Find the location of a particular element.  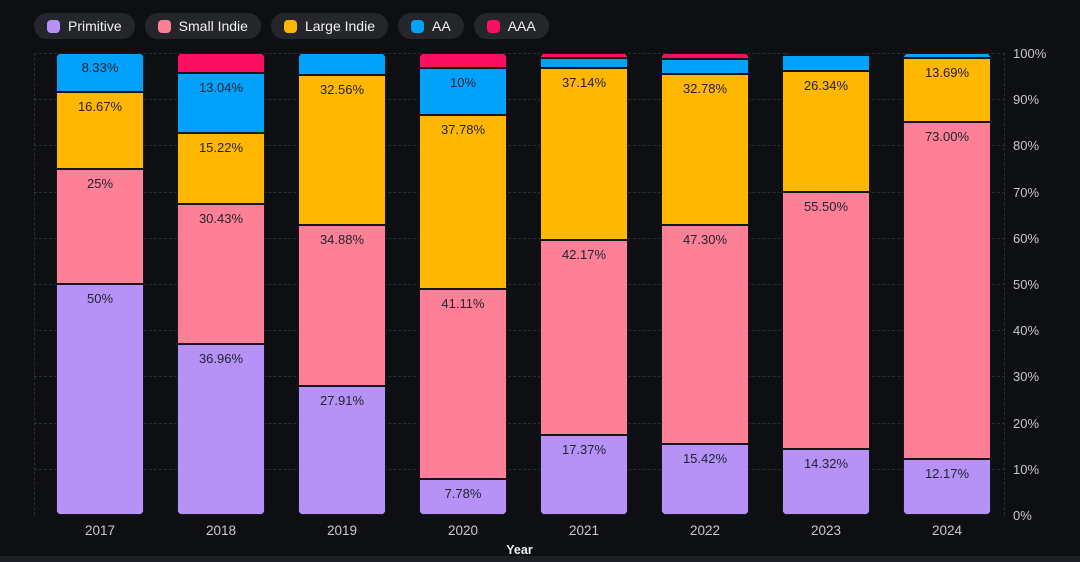

segment-label: 73.00% is located at coordinates (947, 136).